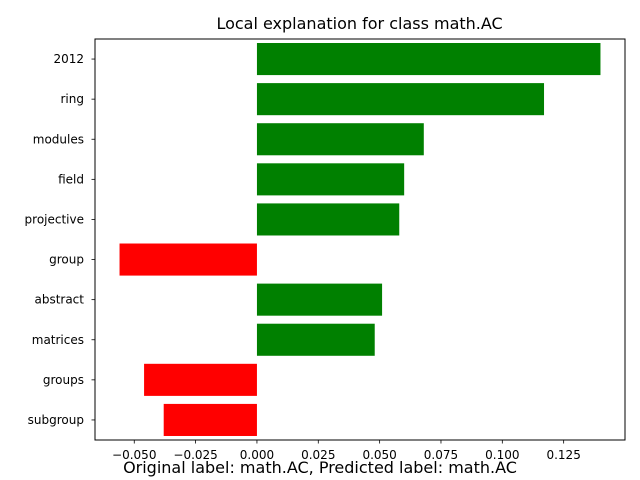  I want to click on y-tick-label: ring, so click(73, 99).